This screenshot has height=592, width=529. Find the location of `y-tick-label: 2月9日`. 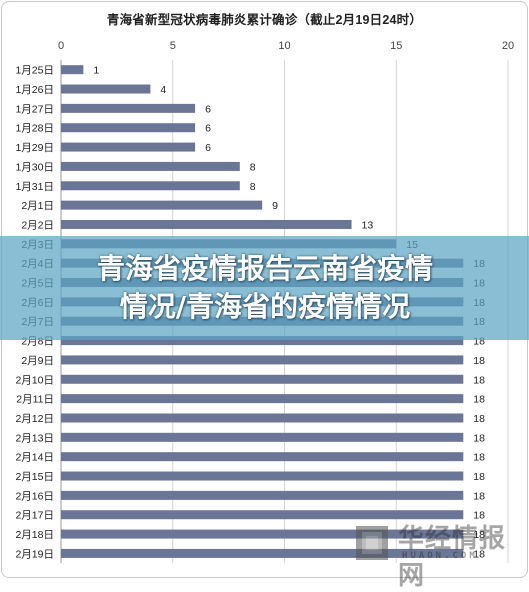

y-tick-label: 2月9日 is located at coordinates (37, 361).